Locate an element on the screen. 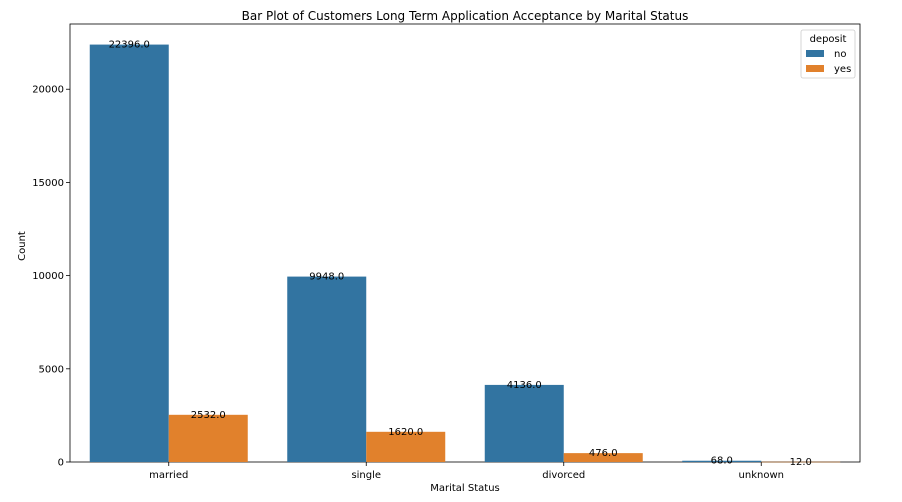  data-label: 12.0 is located at coordinates (801, 462).